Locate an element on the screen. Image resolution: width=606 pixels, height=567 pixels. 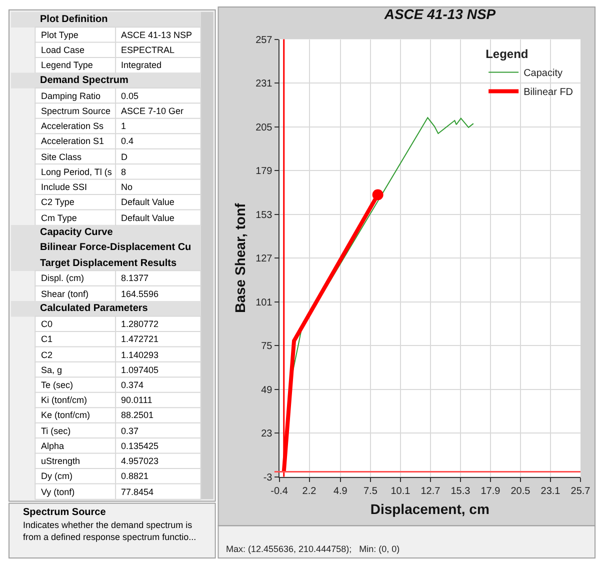
text: 77.8454 is located at coordinates (137, 492).